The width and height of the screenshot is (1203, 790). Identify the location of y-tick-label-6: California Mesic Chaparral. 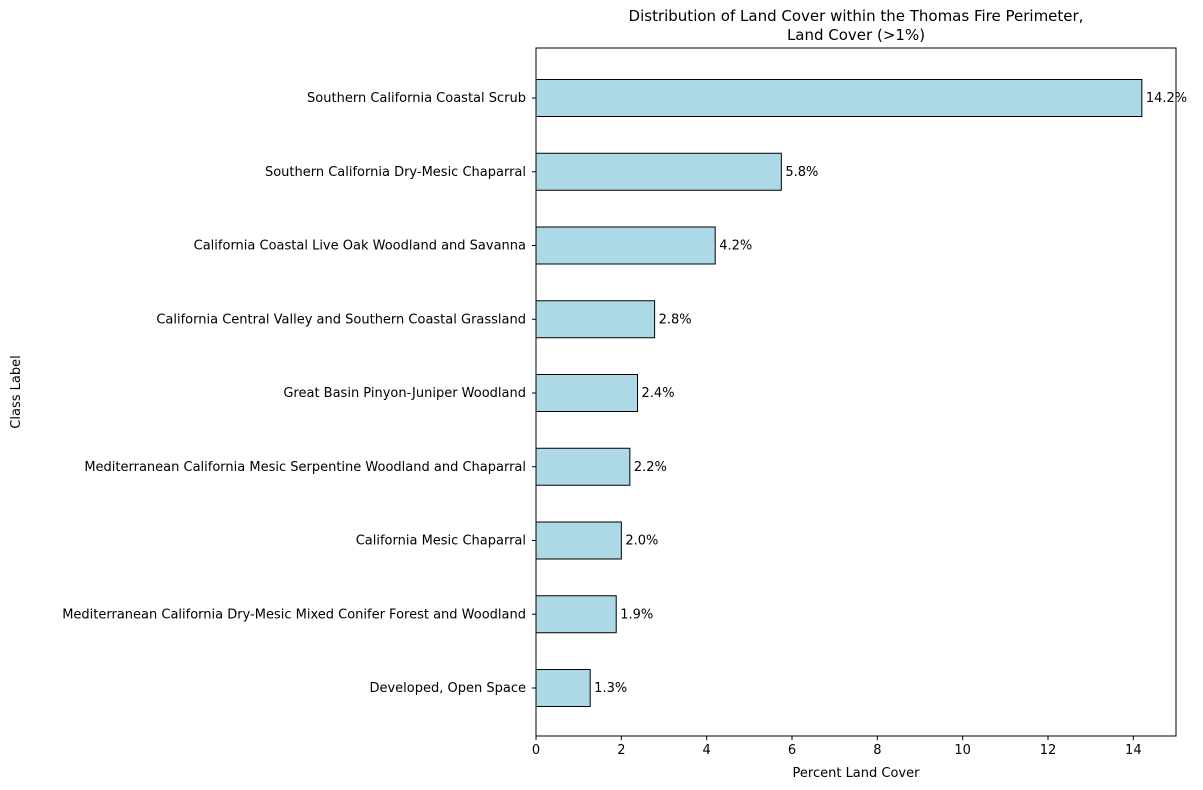
(441, 541).